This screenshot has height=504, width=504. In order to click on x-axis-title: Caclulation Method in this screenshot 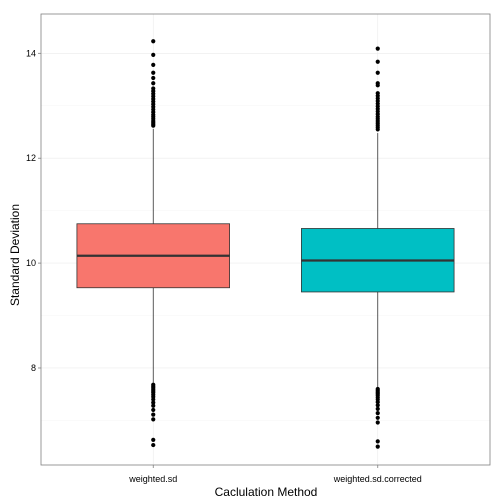, I will do `click(266, 492)`.